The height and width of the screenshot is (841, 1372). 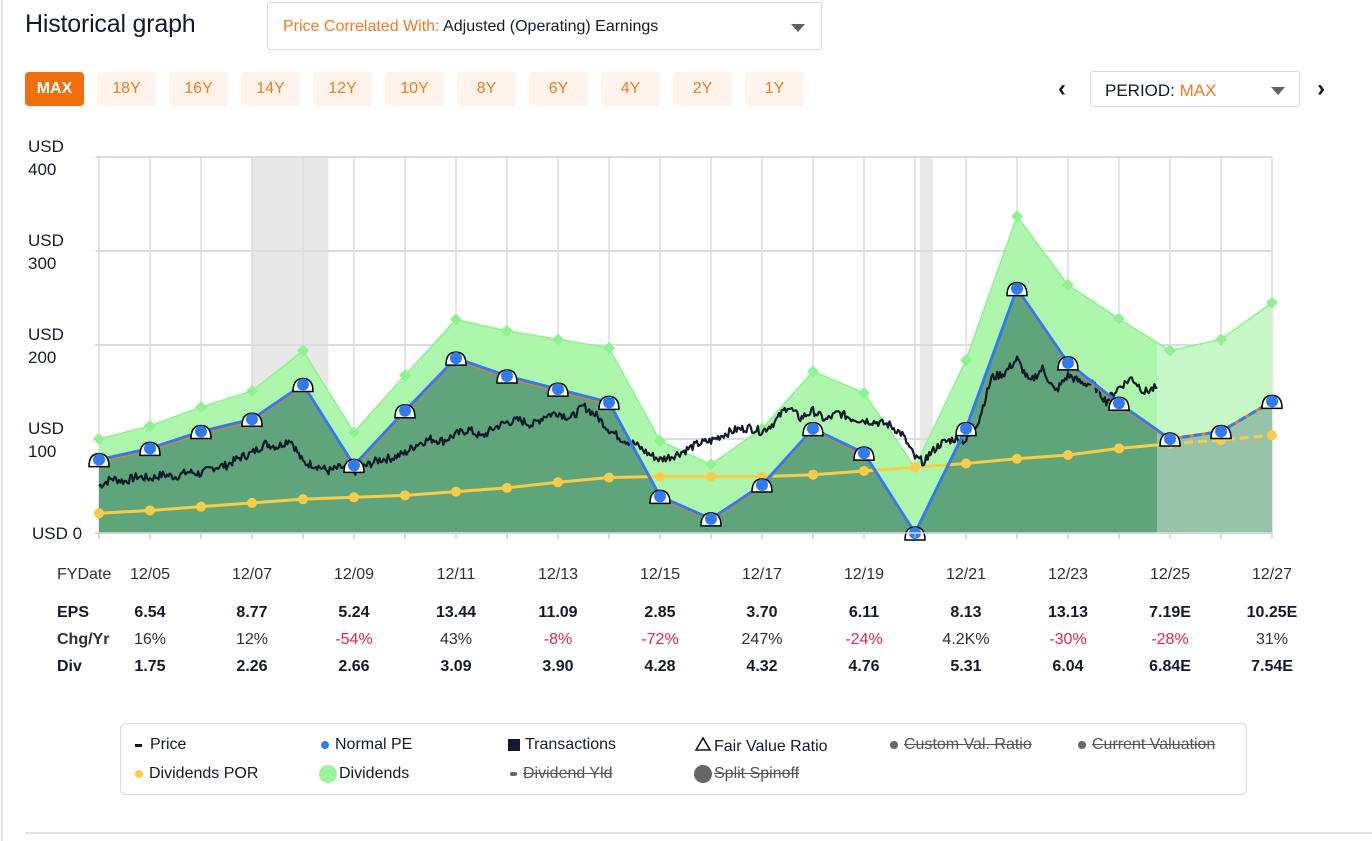 I want to click on range-button-10y: 10Y, so click(x=414, y=89).